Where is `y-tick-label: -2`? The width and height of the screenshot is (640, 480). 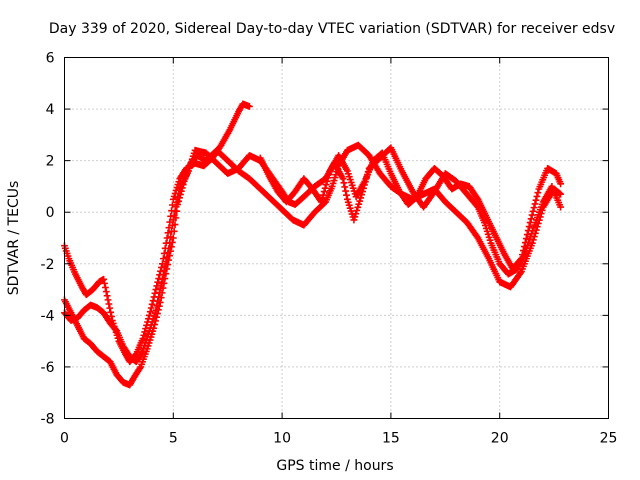
y-tick-label: -2 is located at coordinates (48, 265).